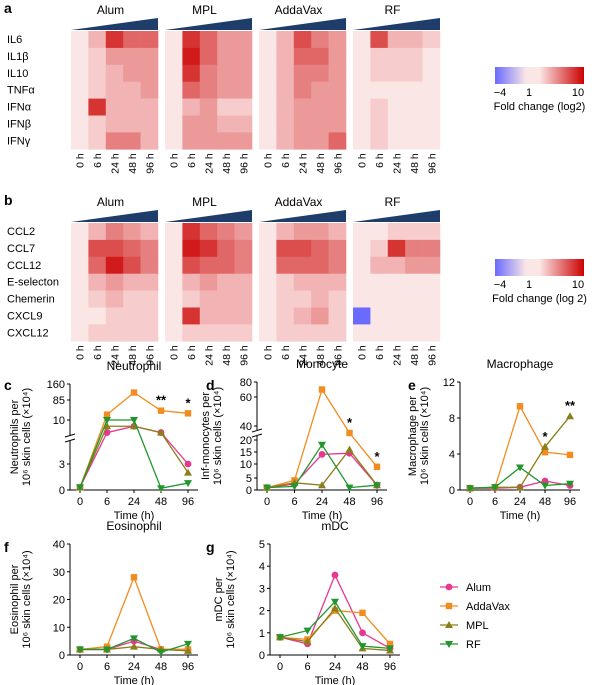 The image size is (594, 685). I want to click on row-label: IL6, so click(14, 40).